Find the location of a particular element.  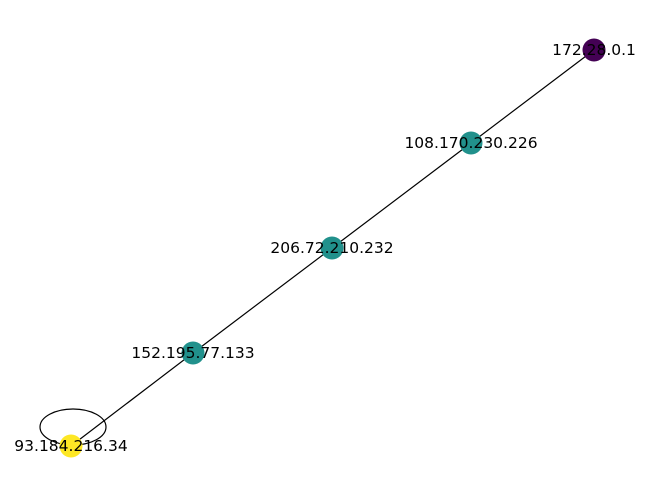

node-label-172-28-0-1: 172.28.0.1 is located at coordinates (594, 50).